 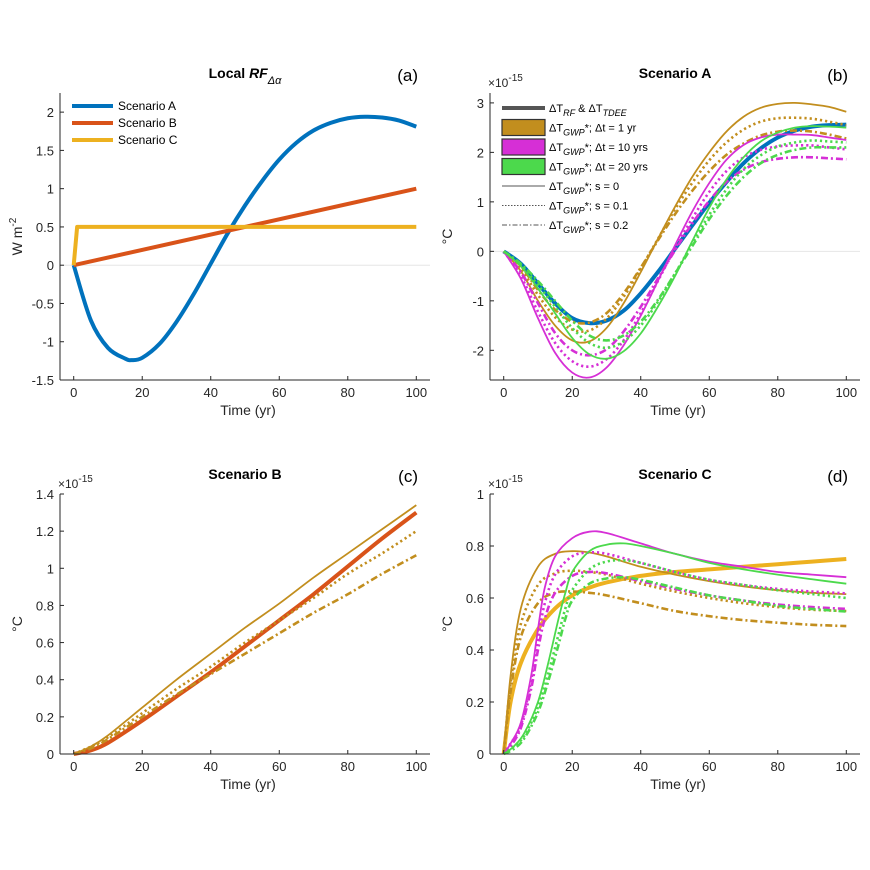 I want to click on chart-title: Local RFΔα, so click(x=246, y=76).